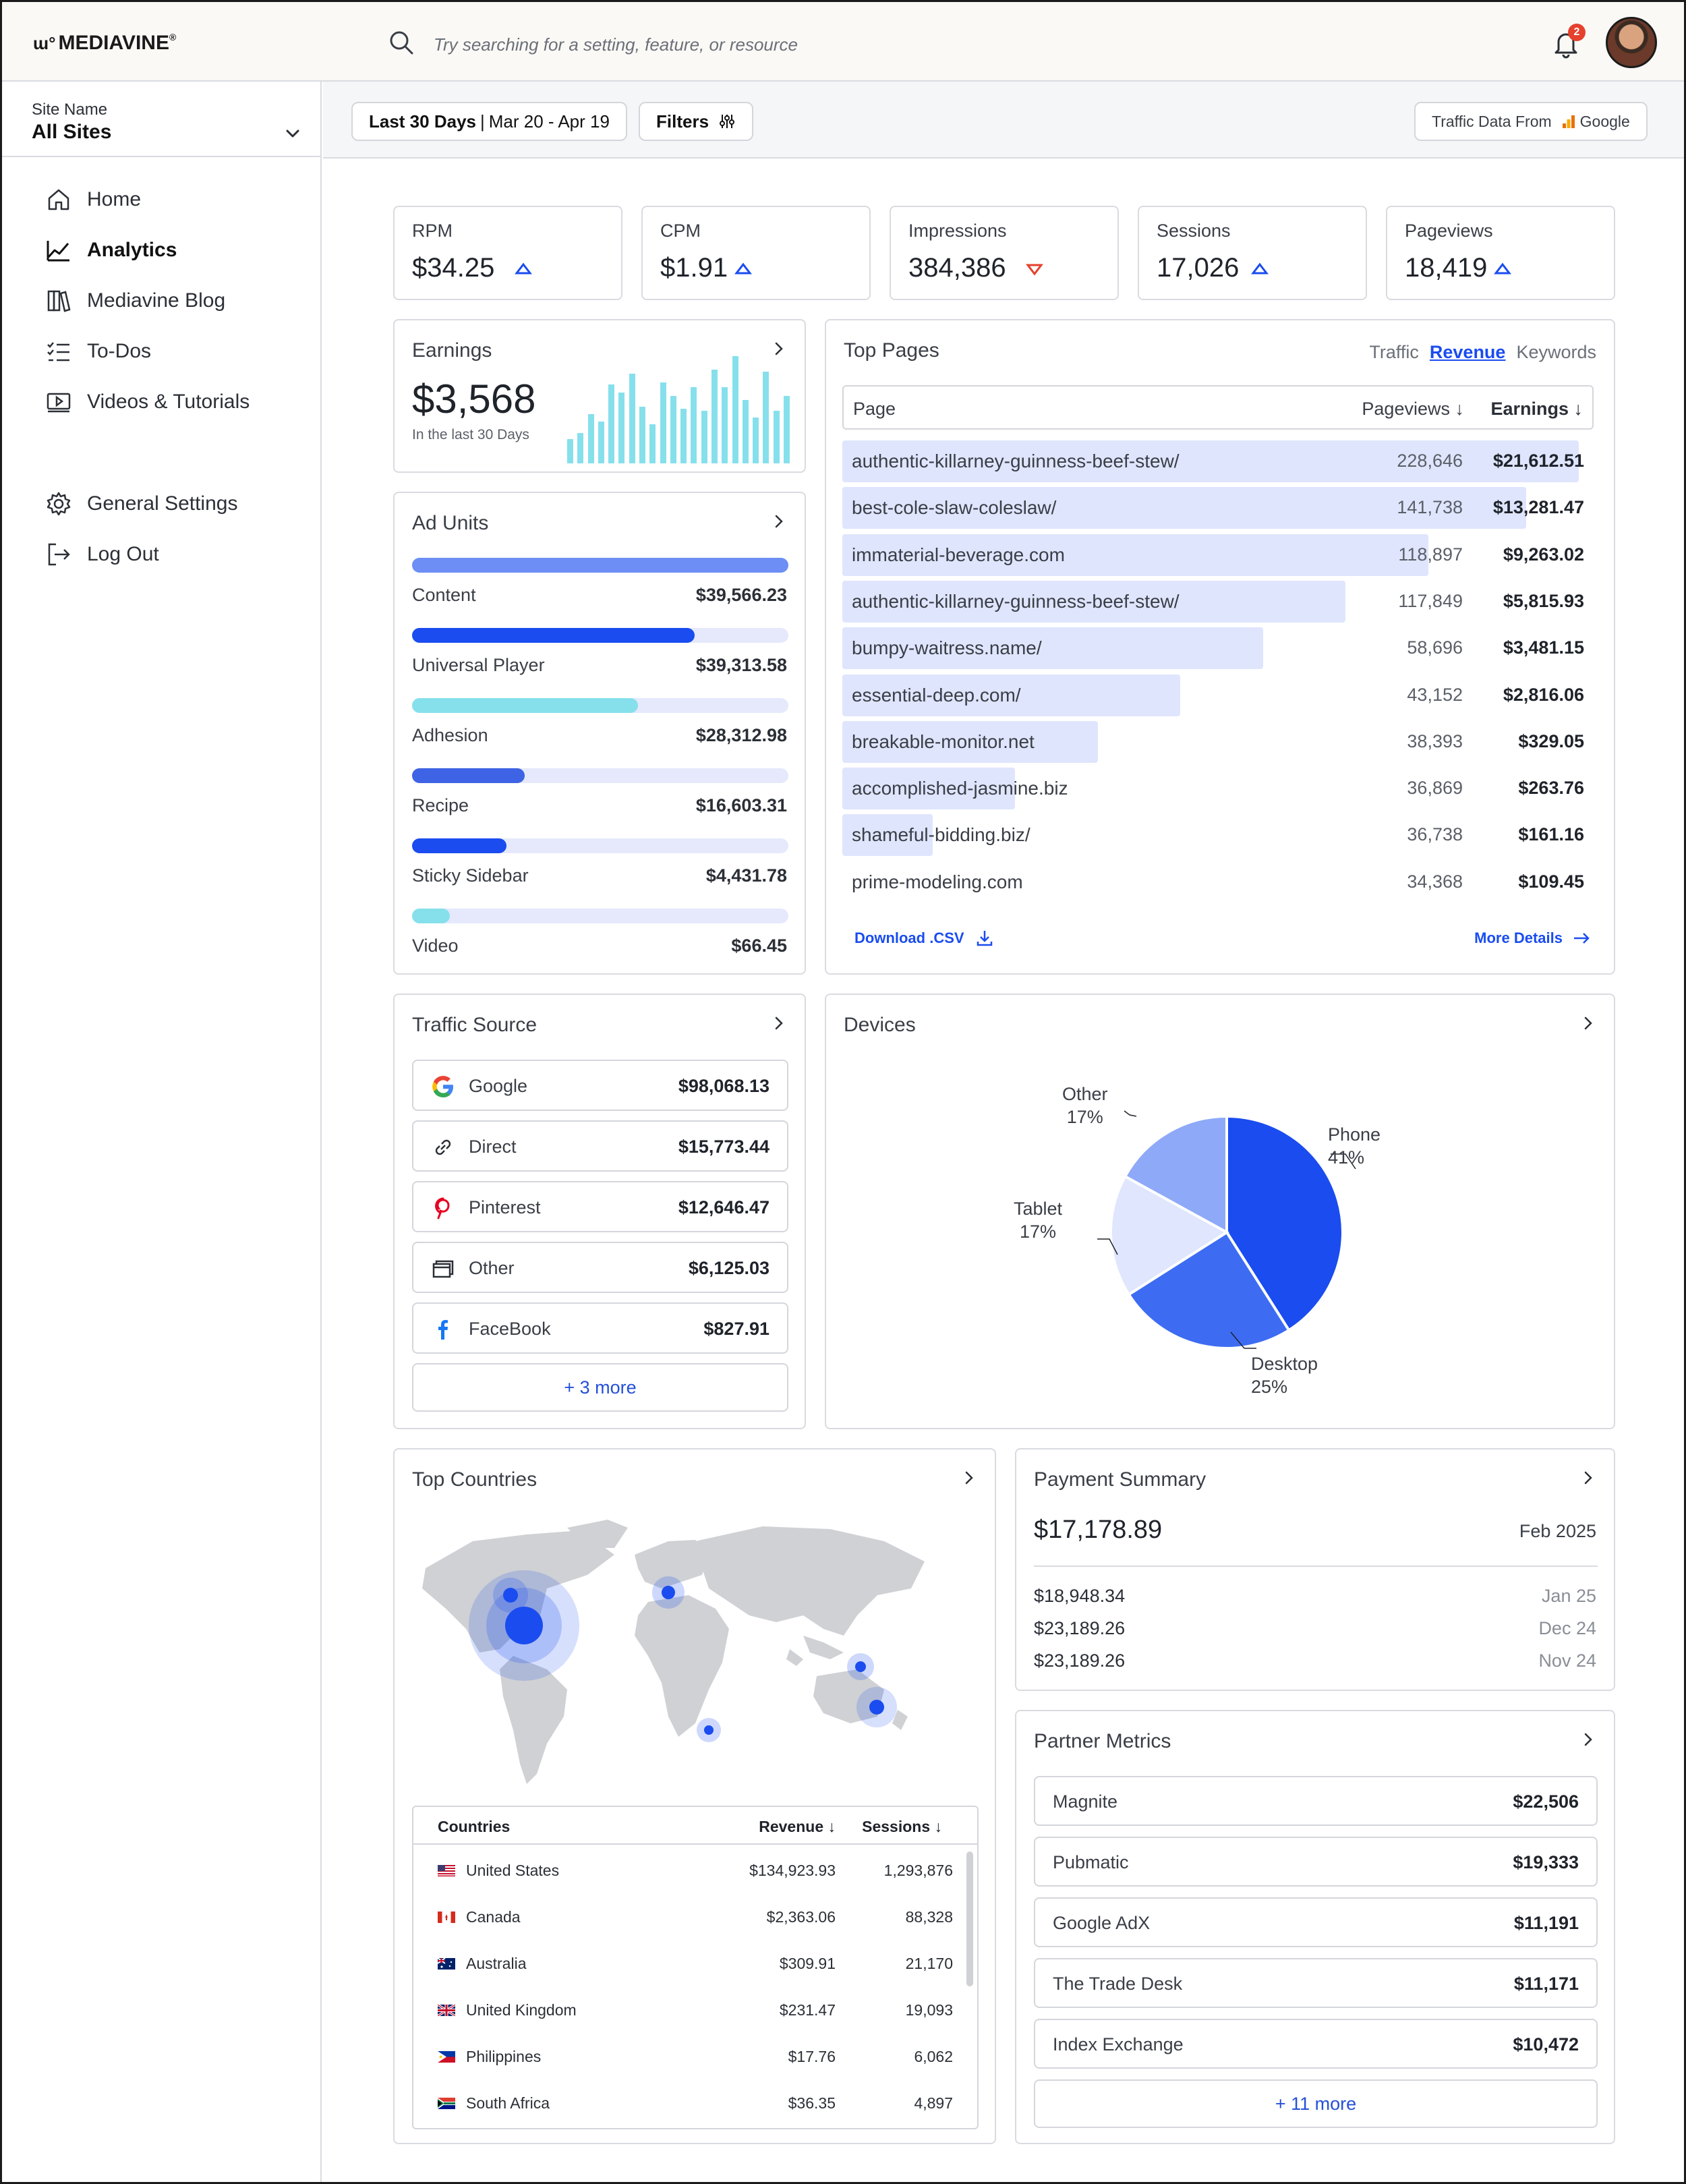 Image resolution: width=1686 pixels, height=2184 pixels. I want to click on kpi-card-sessions: Sessions 17,026, so click(1252, 253).